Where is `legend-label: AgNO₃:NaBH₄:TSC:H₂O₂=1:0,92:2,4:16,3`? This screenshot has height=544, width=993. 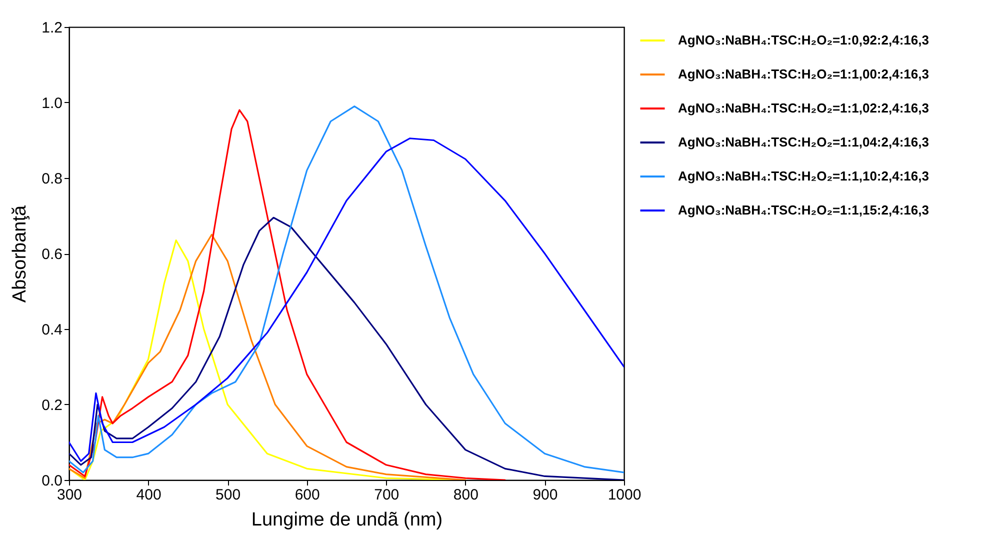
legend-label: AgNO₃:NaBH₄:TSC:H₂O₂=1:0,92:2,4:16,3 is located at coordinates (803, 40).